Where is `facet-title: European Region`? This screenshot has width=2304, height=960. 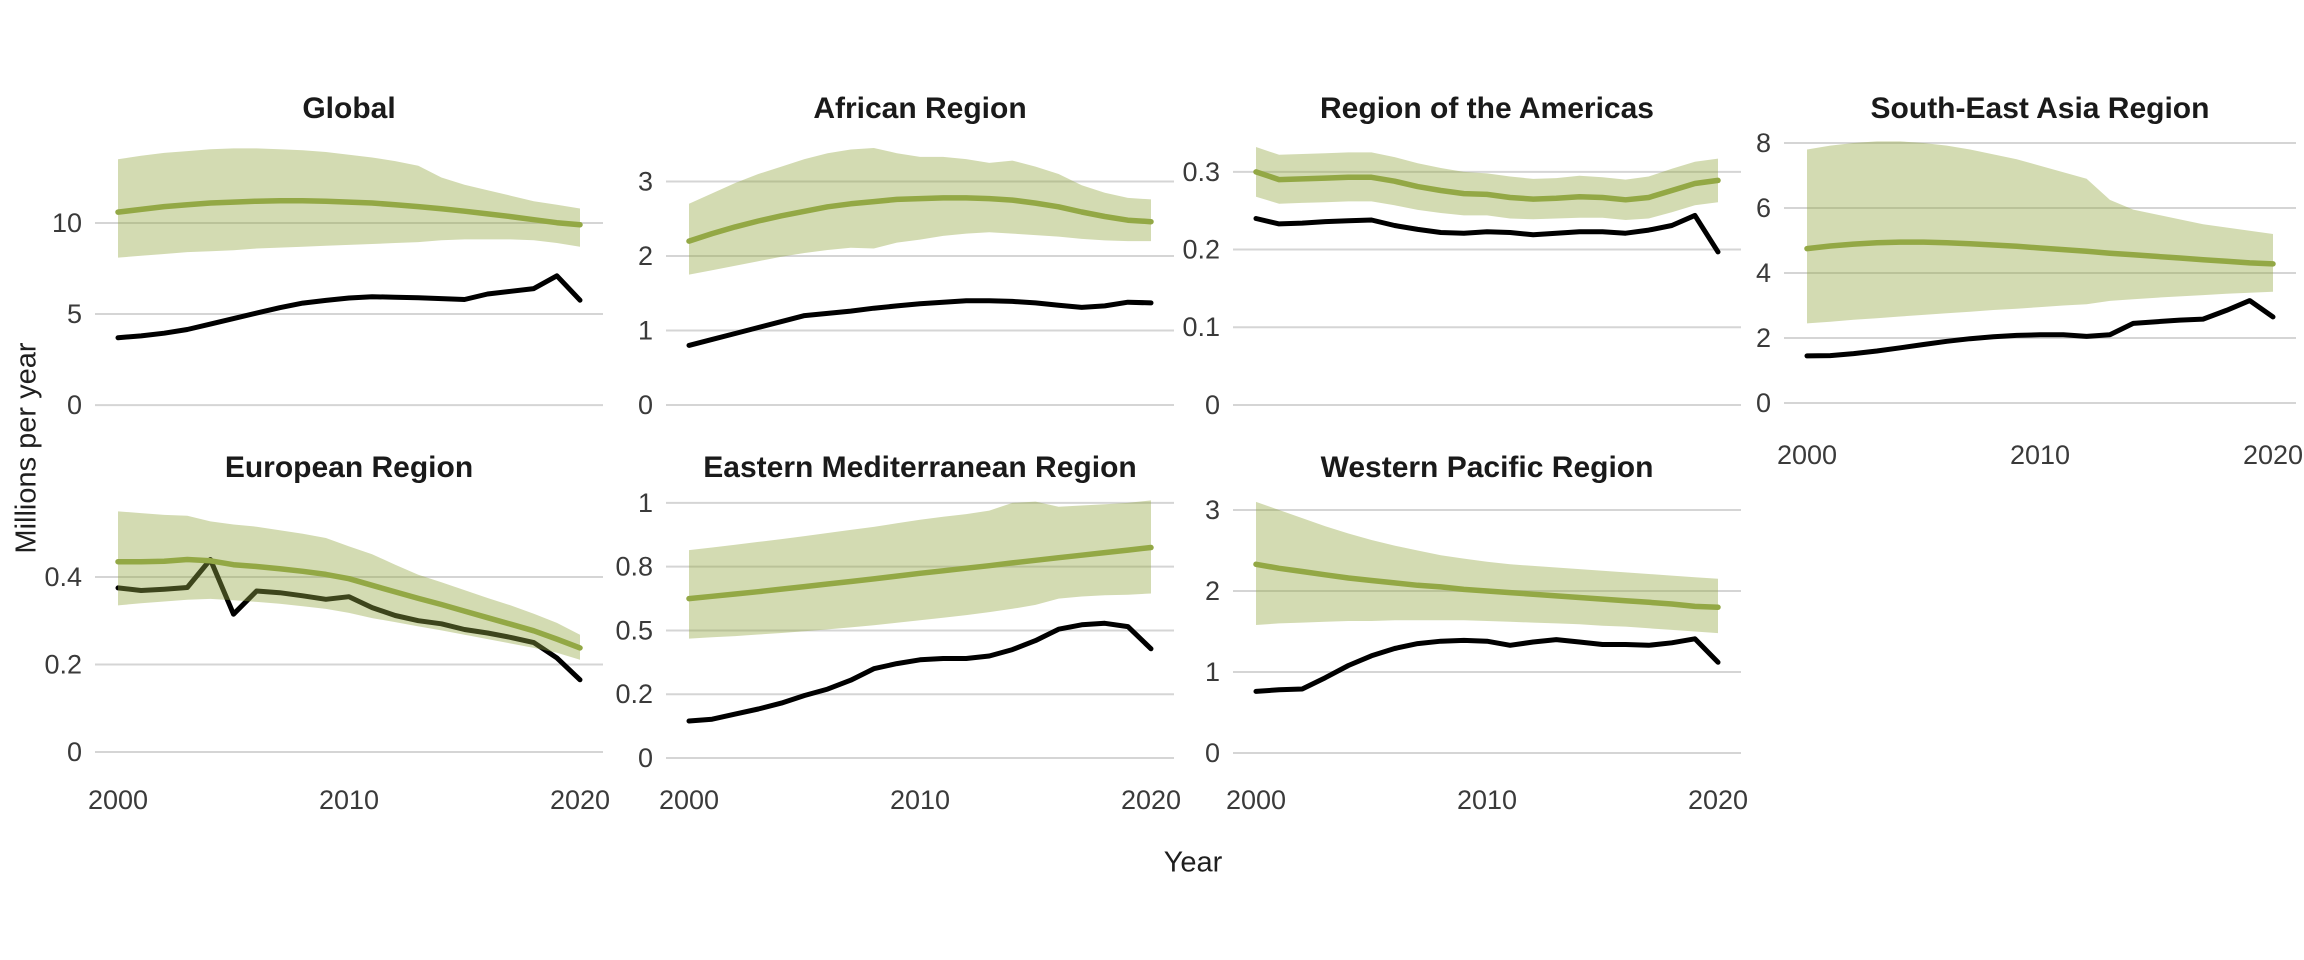
facet-title: European Region is located at coordinates (349, 467).